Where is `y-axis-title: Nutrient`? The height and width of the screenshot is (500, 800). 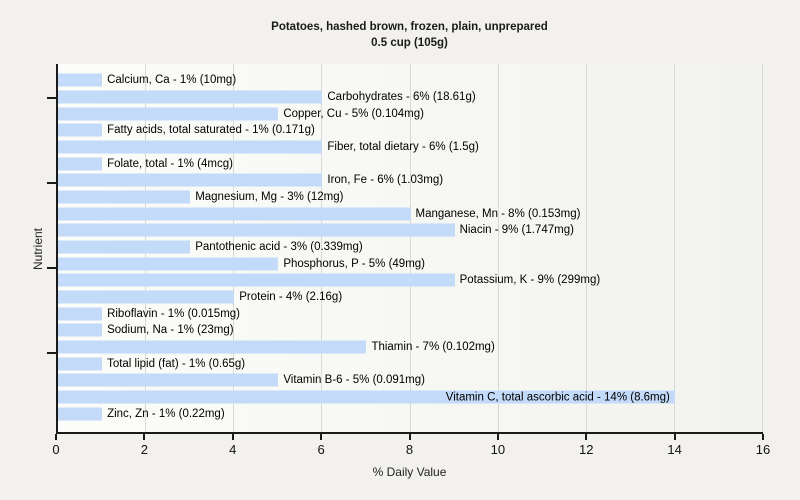
y-axis-title: Nutrient is located at coordinates (38, 249).